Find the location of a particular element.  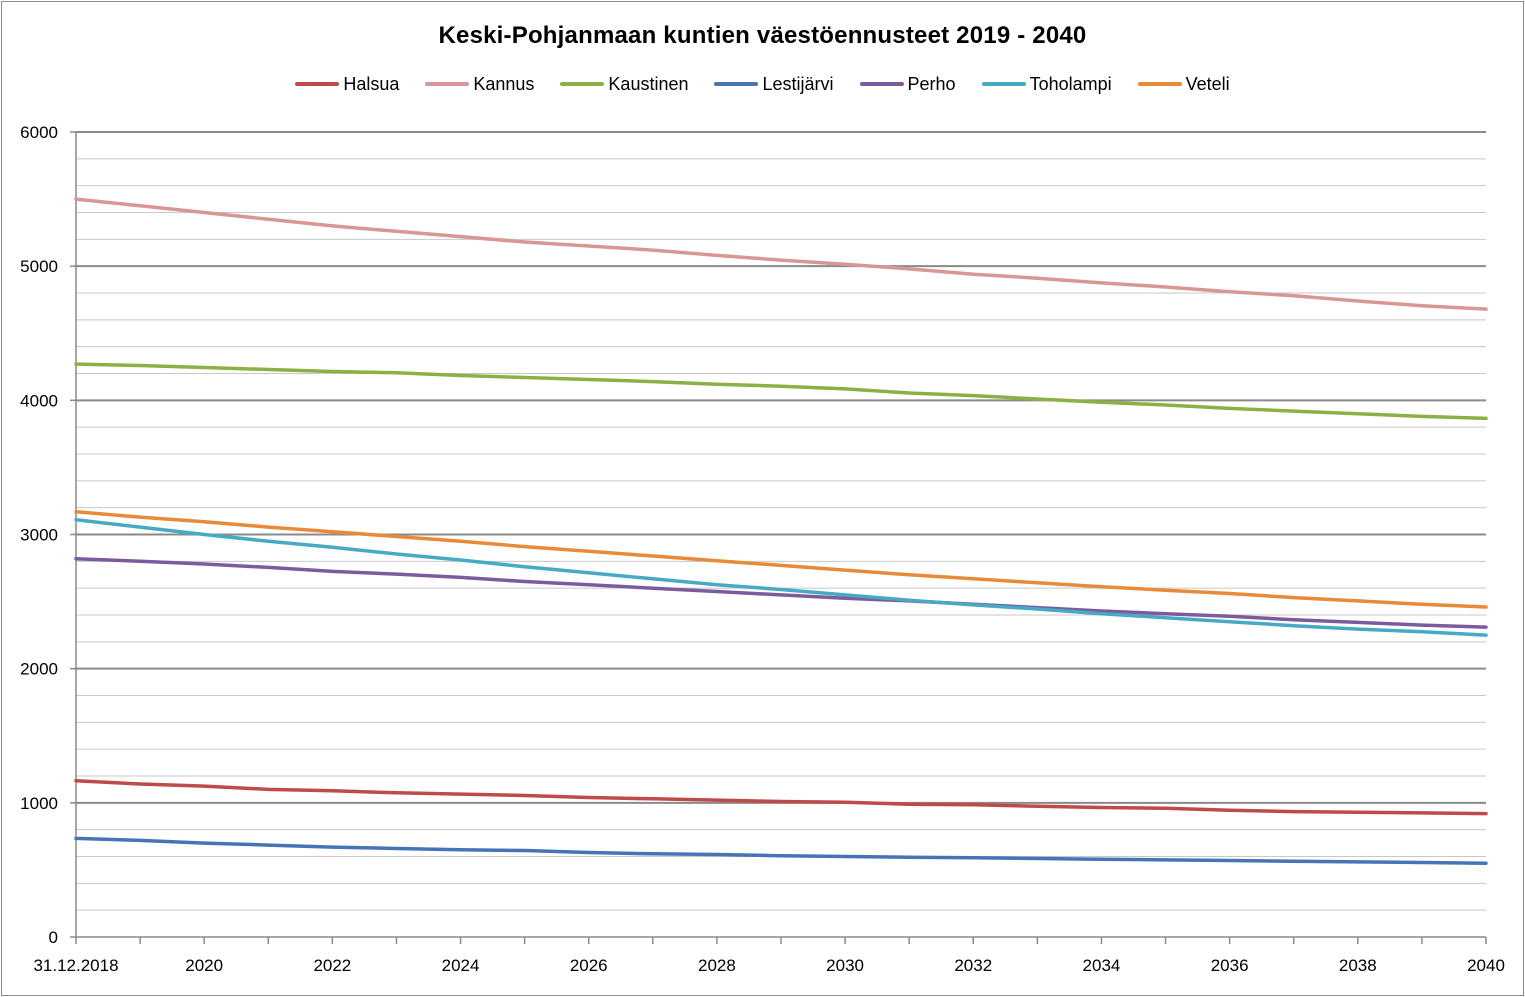

series-line-perho is located at coordinates (781, 592).